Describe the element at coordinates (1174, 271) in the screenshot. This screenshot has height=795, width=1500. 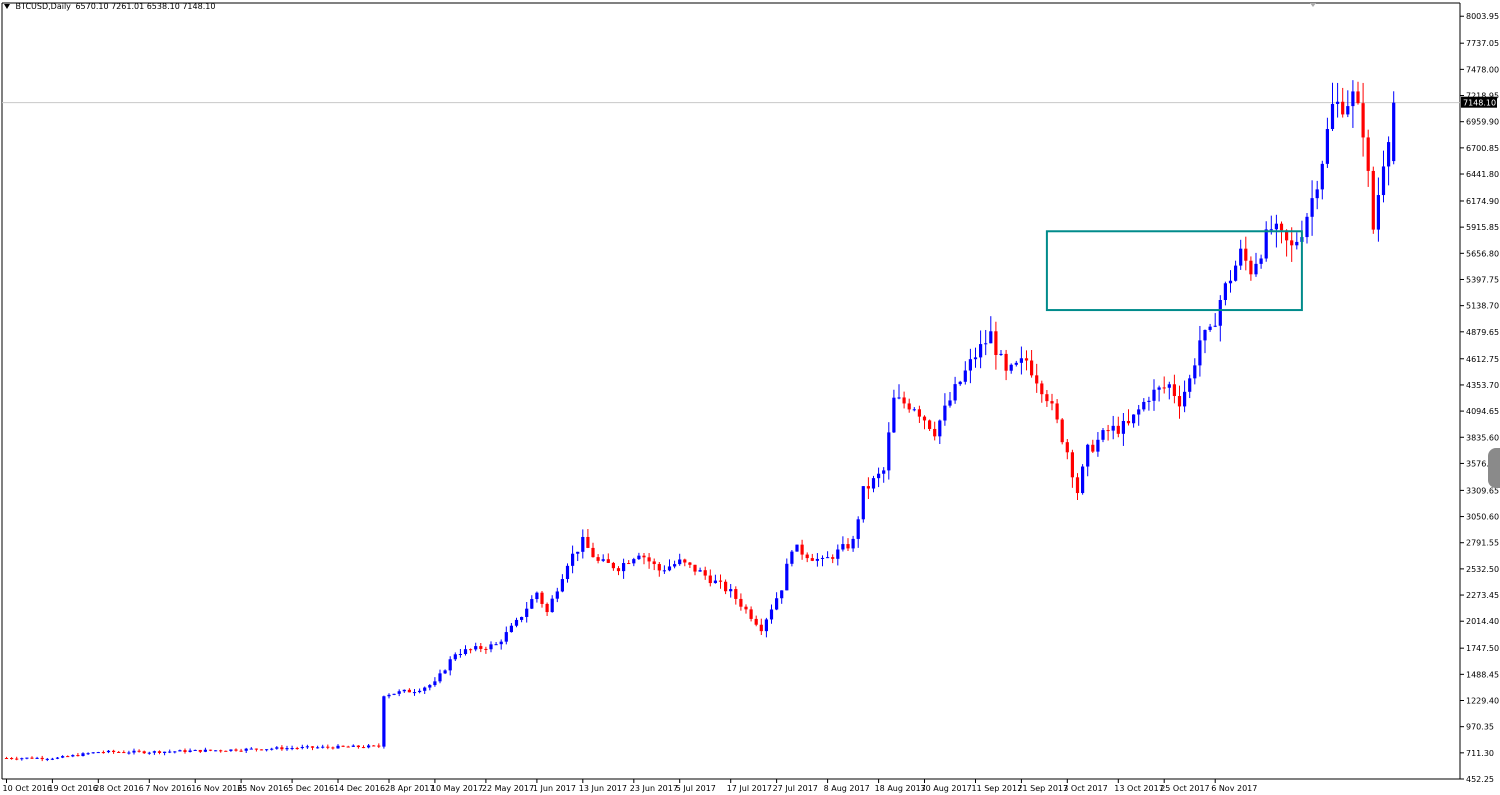
I see `support-zone-rectangle` at that location.